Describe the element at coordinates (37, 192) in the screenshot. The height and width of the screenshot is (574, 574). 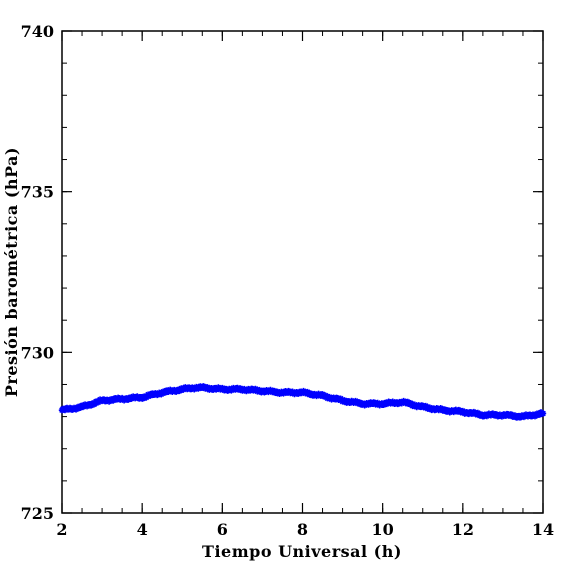
I see `y-tick-label: 735` at that location.